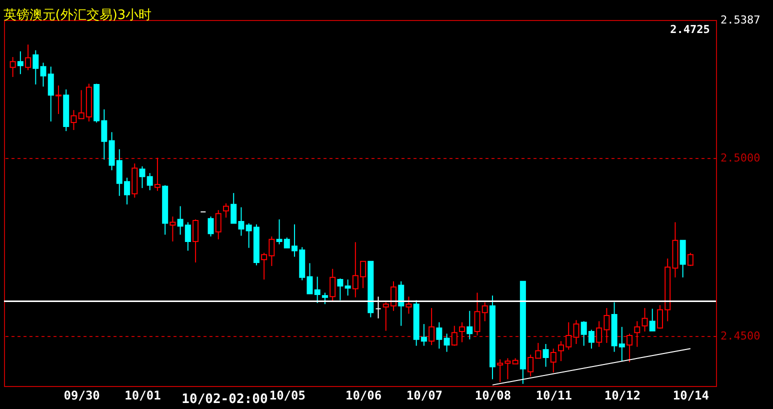  I want to click on y-tick-label: 2.5000, so click(740, 157).